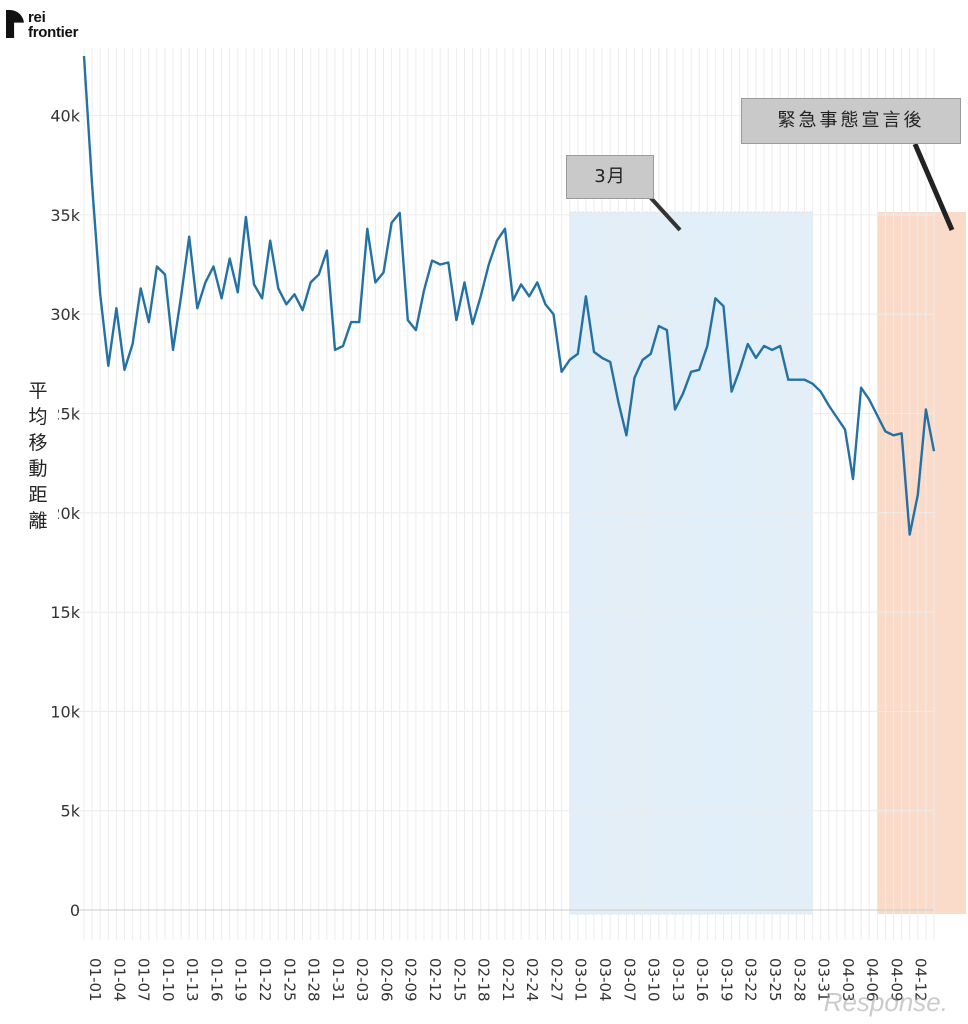 The image size is (968, 1024). Describe the element at coordinates (71, 811) in the screenshot. I see `y-tick-label: 5k` at that location.